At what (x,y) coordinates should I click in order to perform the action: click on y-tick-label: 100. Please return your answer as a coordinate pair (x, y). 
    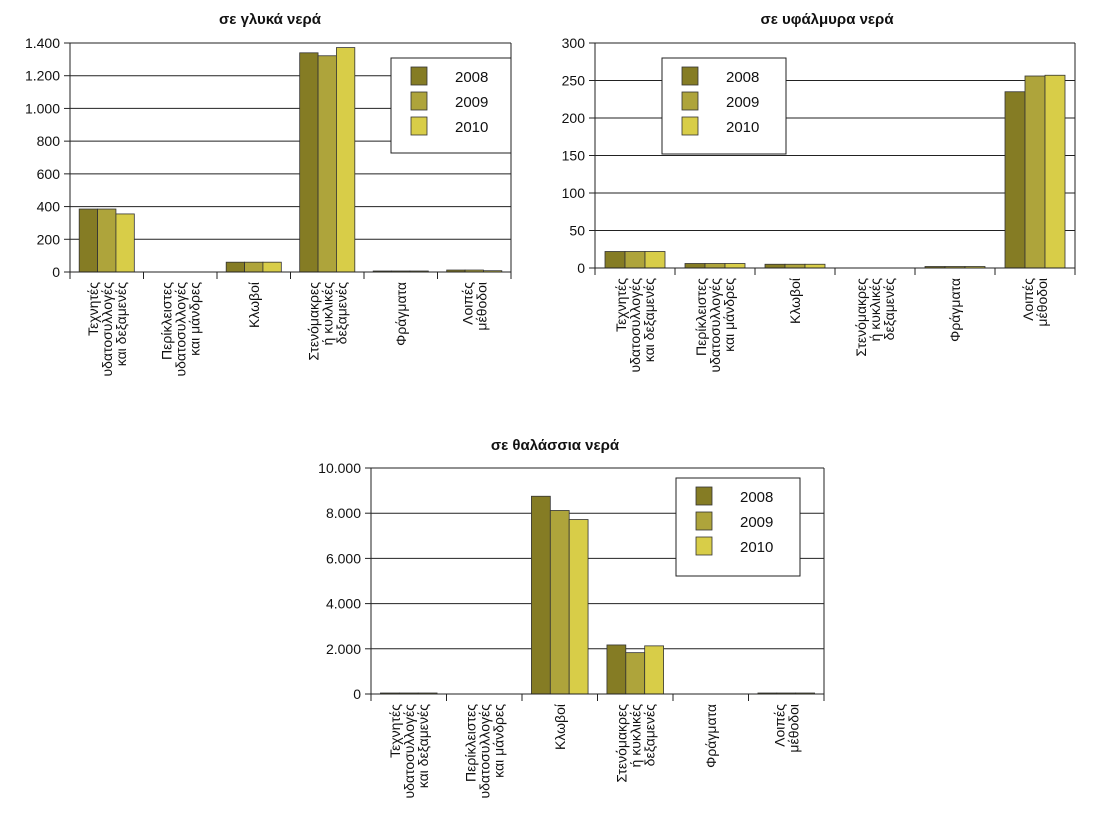
    Looking at the image, I should click on (574, 193).